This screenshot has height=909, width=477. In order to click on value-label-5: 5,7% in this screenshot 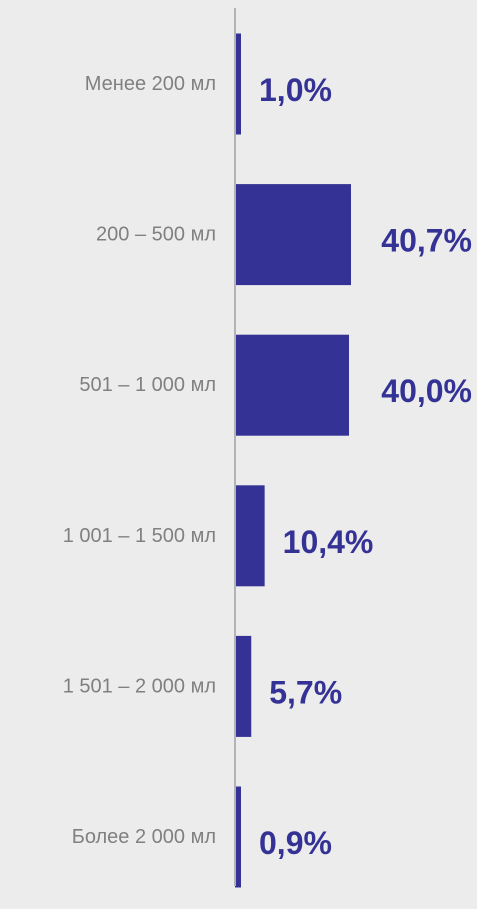, I will do `click(305, 692)`.